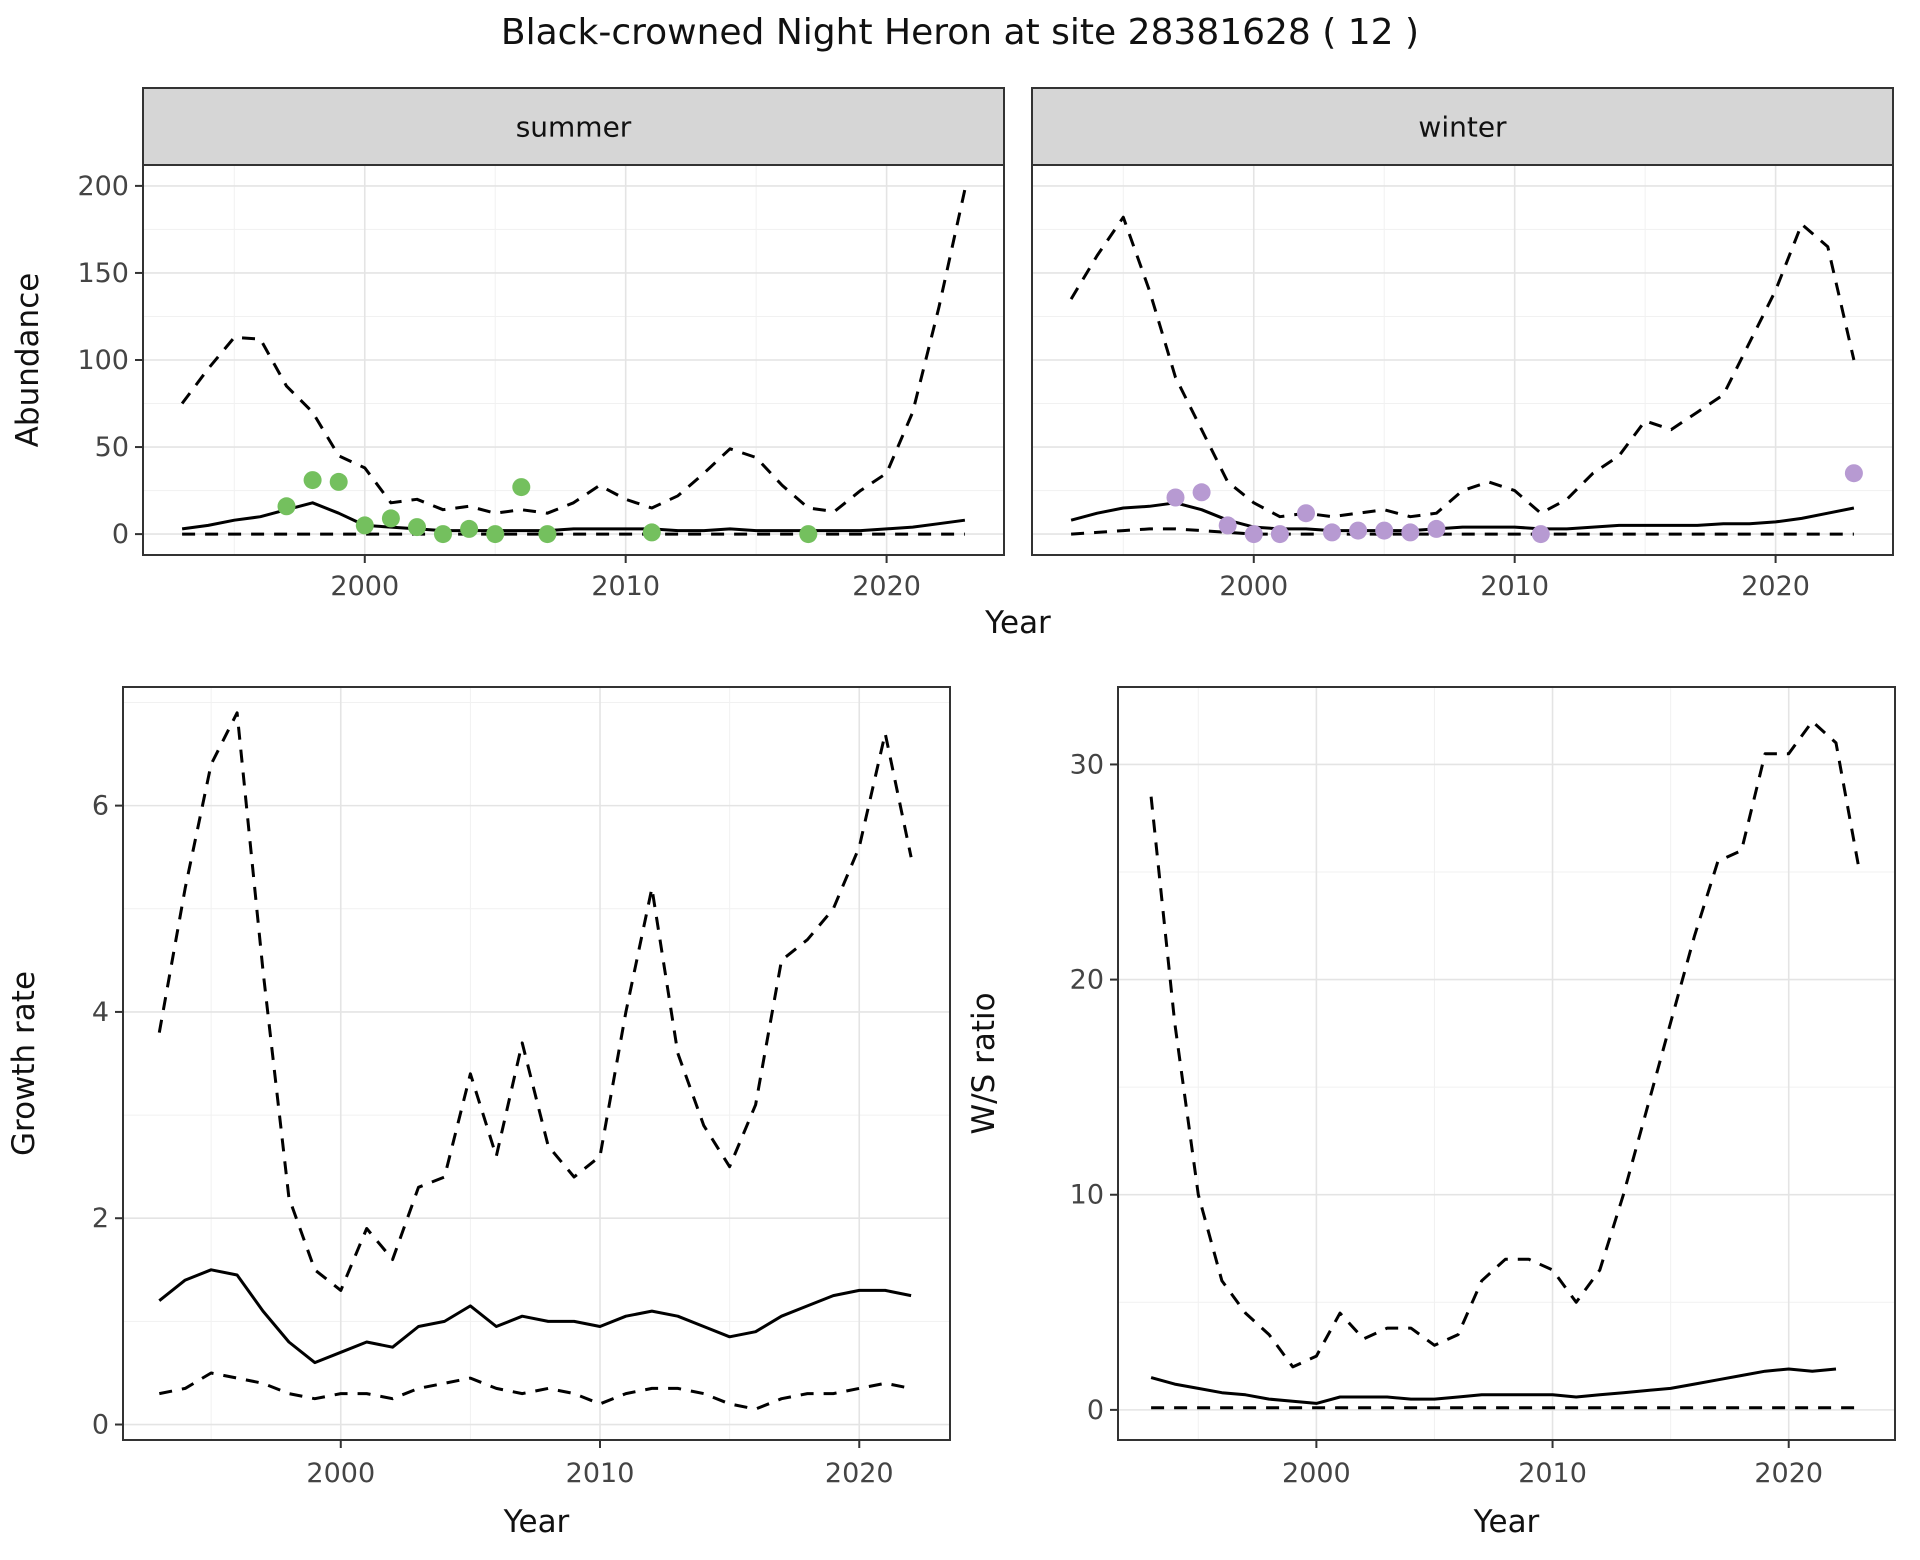 The image size is (1920, 1560). Describe the element at coordinates (984, 1063) in the screenshot. I see `y-axis-label: W/S ratio` at that location.